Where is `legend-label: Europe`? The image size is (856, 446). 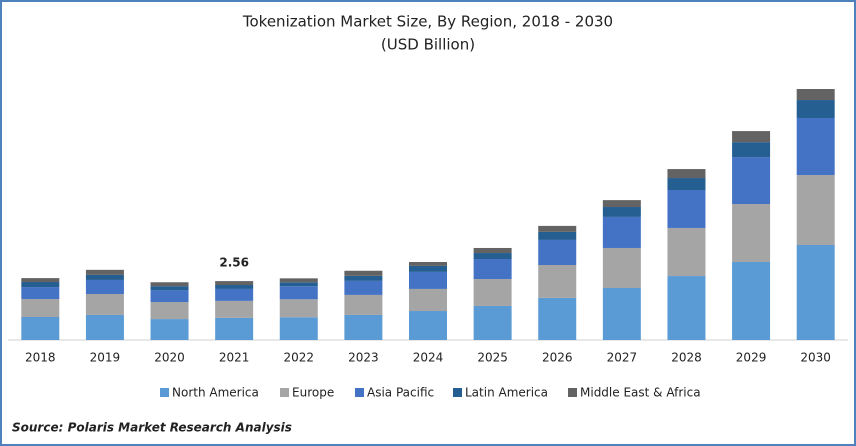 legend-label: Europe is located at coordinates (313, 393).